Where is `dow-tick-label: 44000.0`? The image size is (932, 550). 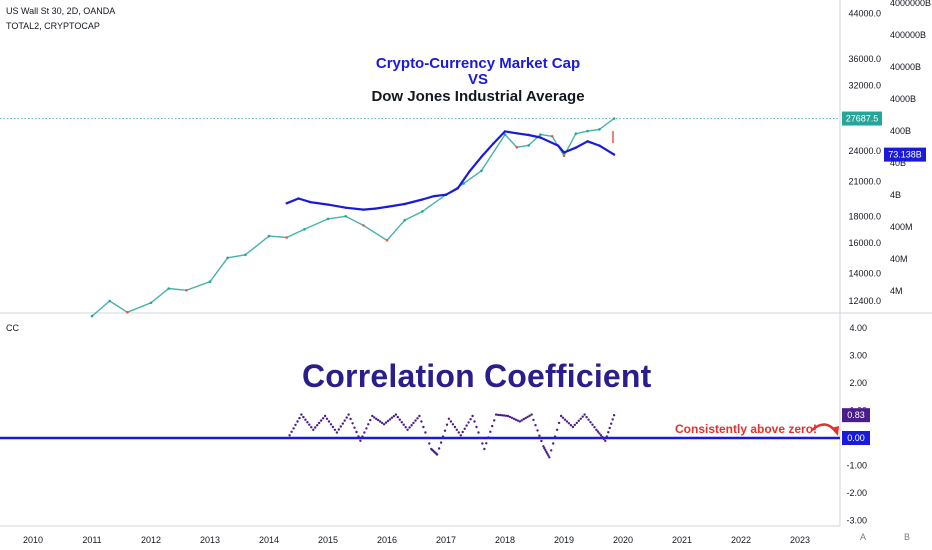
dow-tick-label: 44000.0 is located at coordinates (864, 13).